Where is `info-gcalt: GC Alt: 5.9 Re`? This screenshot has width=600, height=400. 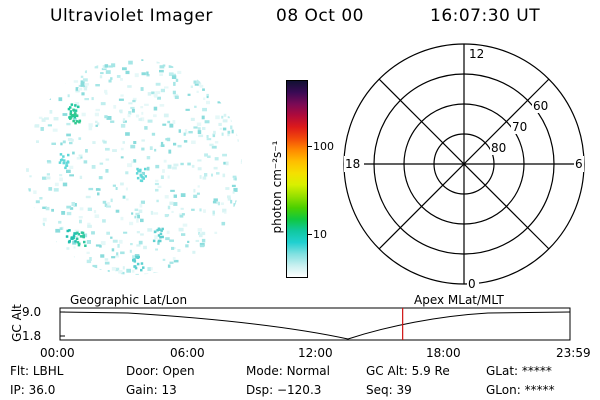
info-gcalt: GC Alt: 5.9 Re is located at coordinates (408, 371).